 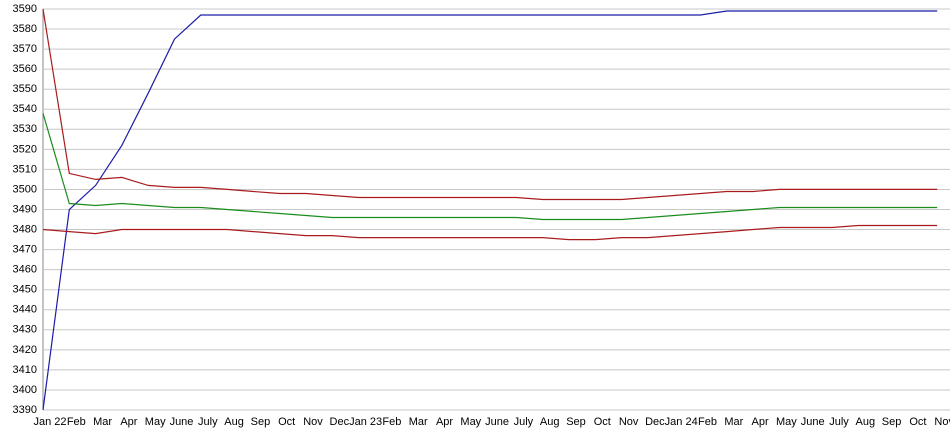 I want to click on y-tick-label: 3470, so click(x=25, y=250).